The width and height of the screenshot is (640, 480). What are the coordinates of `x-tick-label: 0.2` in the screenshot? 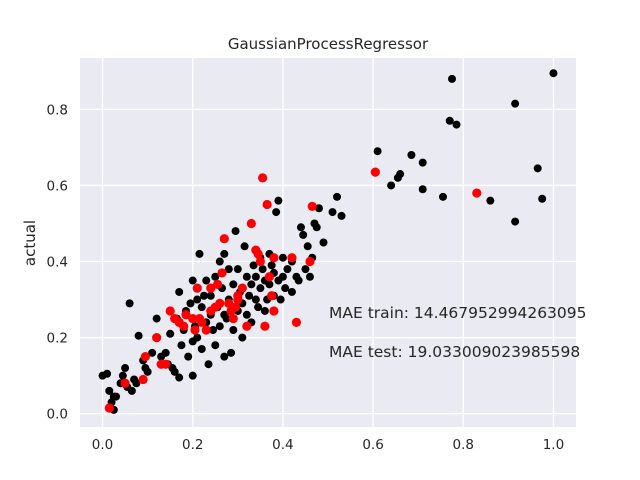 It's located at (192, 445).